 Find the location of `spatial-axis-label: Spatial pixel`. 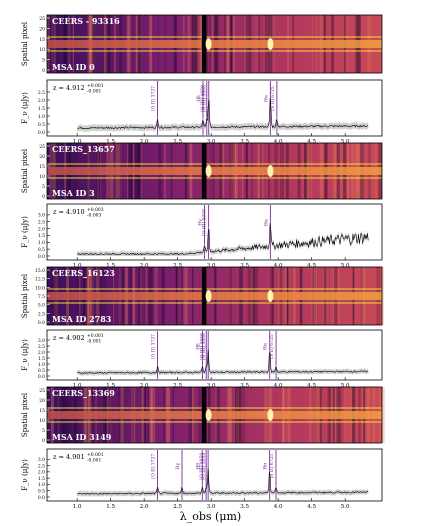

spatial-axis-label: Spatial pixel is located at coordinates (25, 414).